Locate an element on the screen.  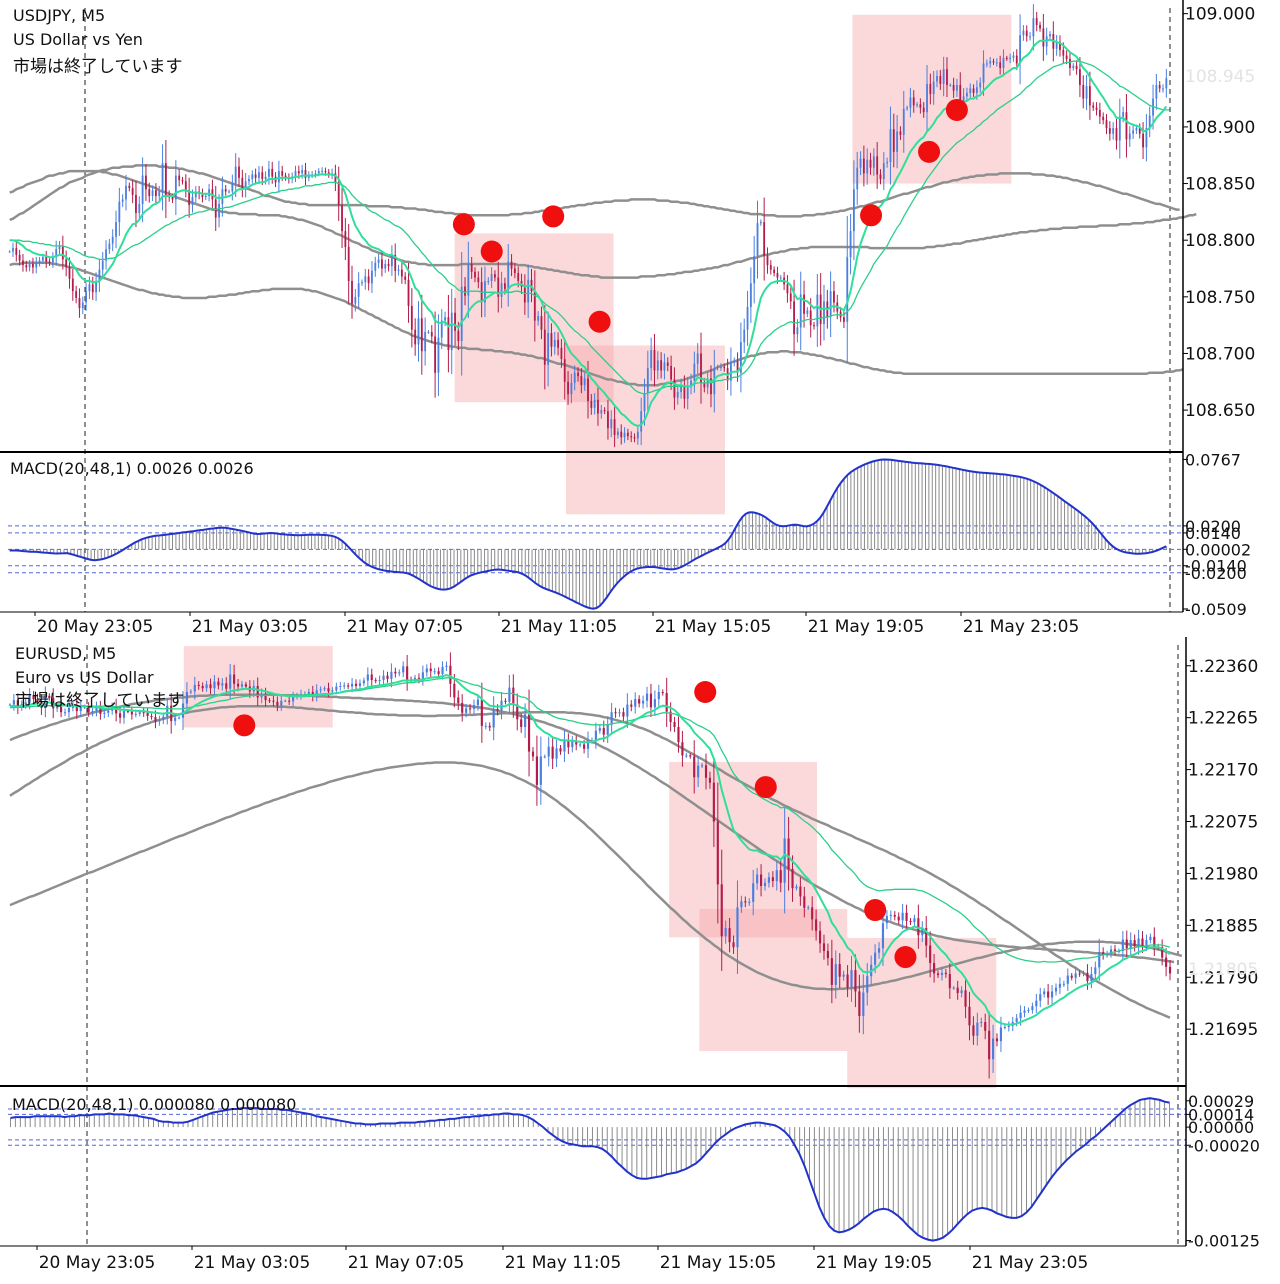
usdjpy-price-tick-label: 108.750 is located at coordinates (1220, 298).